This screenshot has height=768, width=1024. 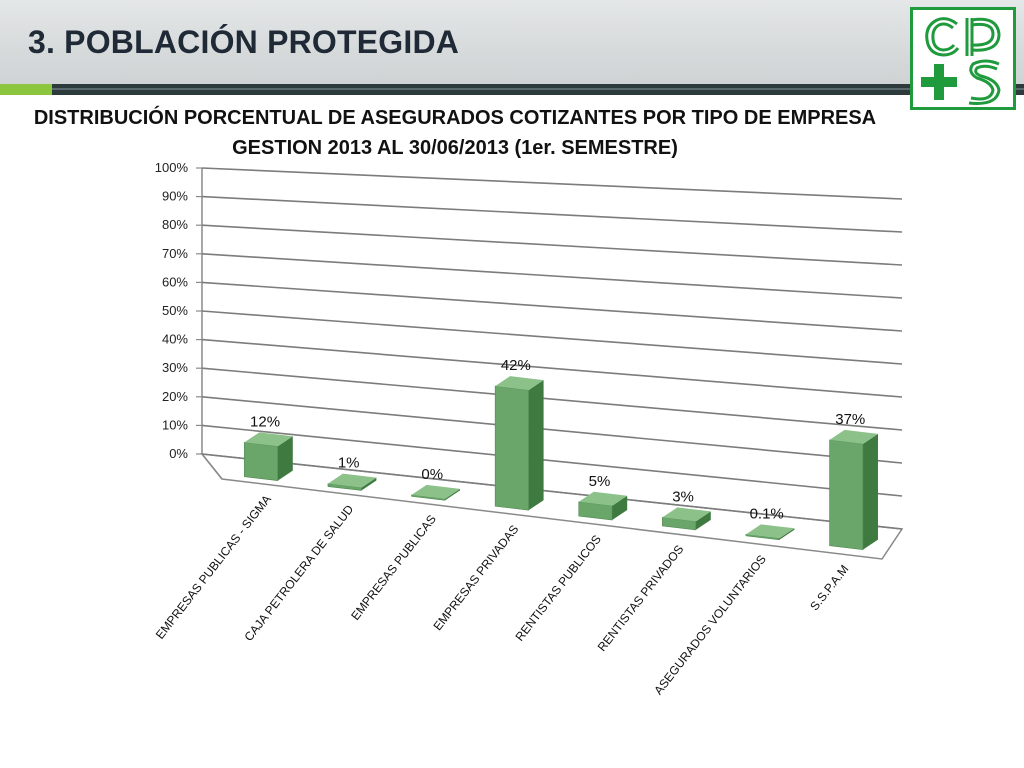 What do you see at coordinates (175, 339) in the screenshot?
I see `y-tick-label: 40%` at bounding box center [175, 339].